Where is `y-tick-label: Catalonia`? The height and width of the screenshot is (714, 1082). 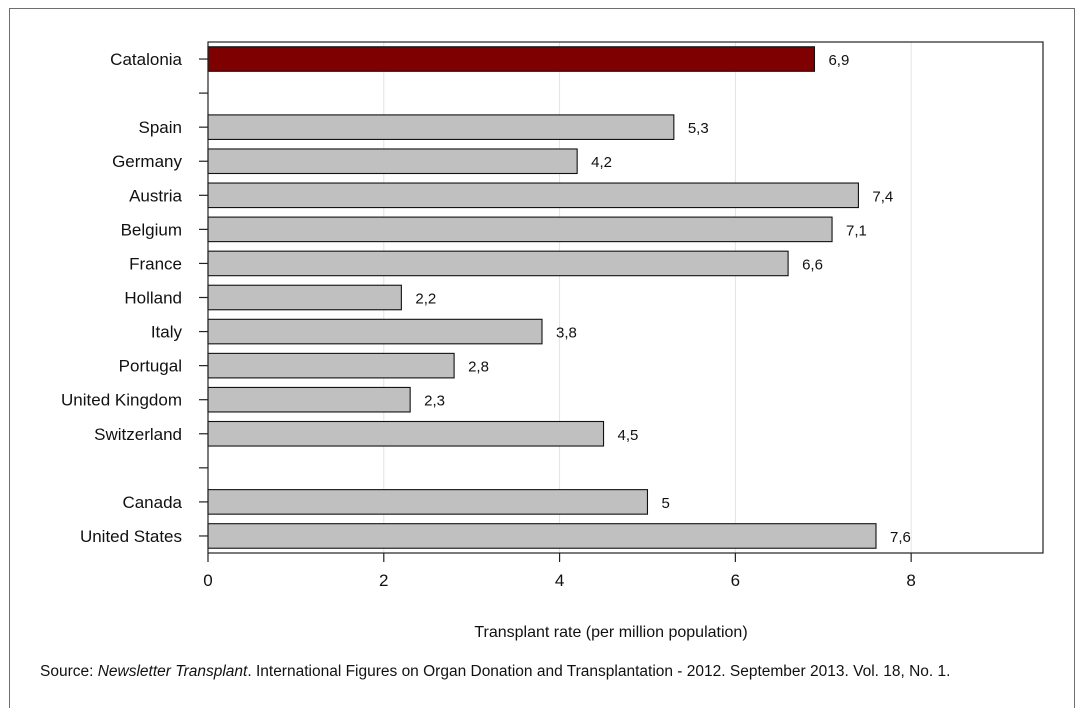
y-tick-label: Catalonia is located at coordinates (146, 59).